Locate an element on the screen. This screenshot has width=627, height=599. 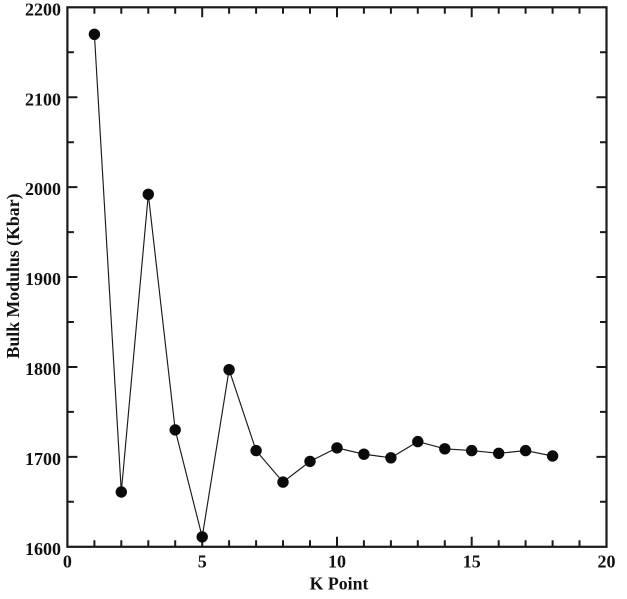
svg-text: K Point is located at coordinates (339, 584).